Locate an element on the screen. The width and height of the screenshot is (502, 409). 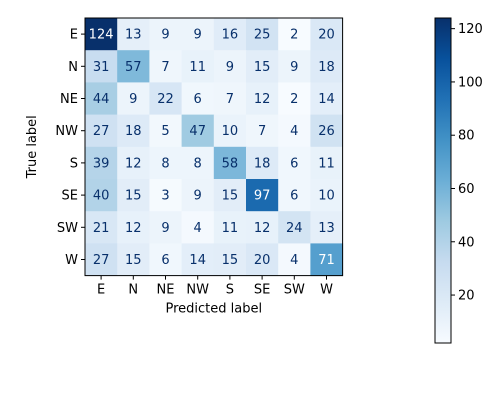
colorbar-tick-label: 20 is located at coordinates (466, 296).